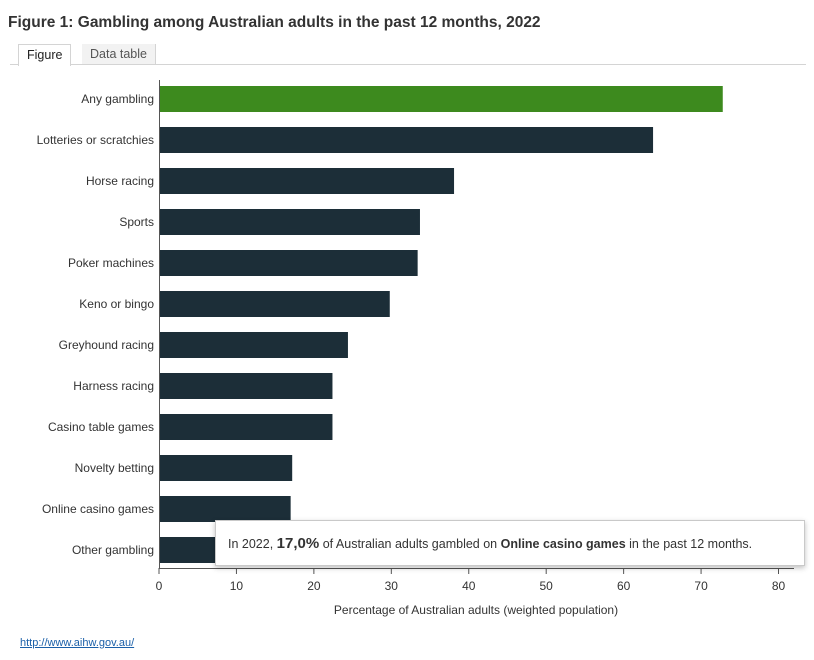 The image size is (814, 660). I want to click on bar-harness-racing, so click(246, 386).